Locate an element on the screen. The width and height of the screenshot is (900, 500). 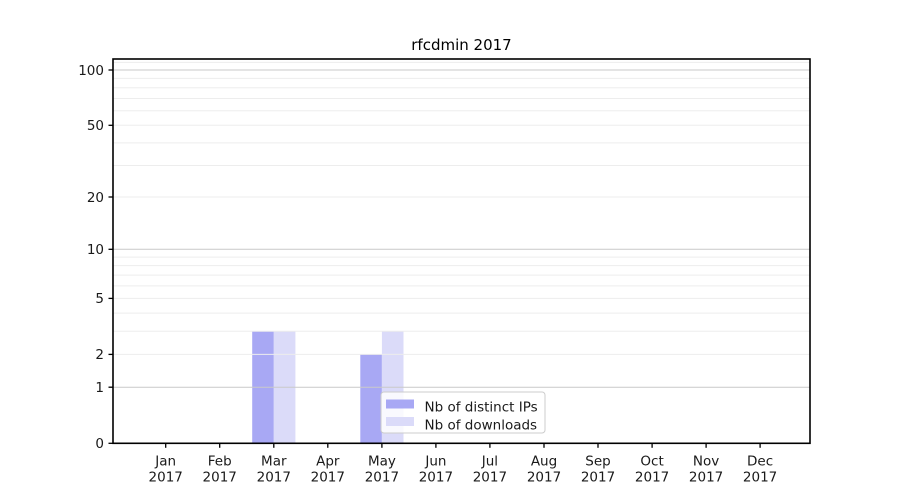
y-tick-label: 0 is located at coordinates (99, 444).